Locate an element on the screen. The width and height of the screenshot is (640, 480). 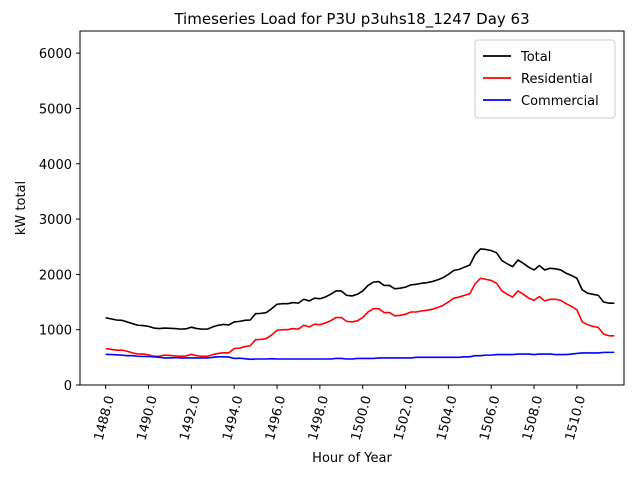
y-axis-title: kW total is located at coordinates (21, 208).